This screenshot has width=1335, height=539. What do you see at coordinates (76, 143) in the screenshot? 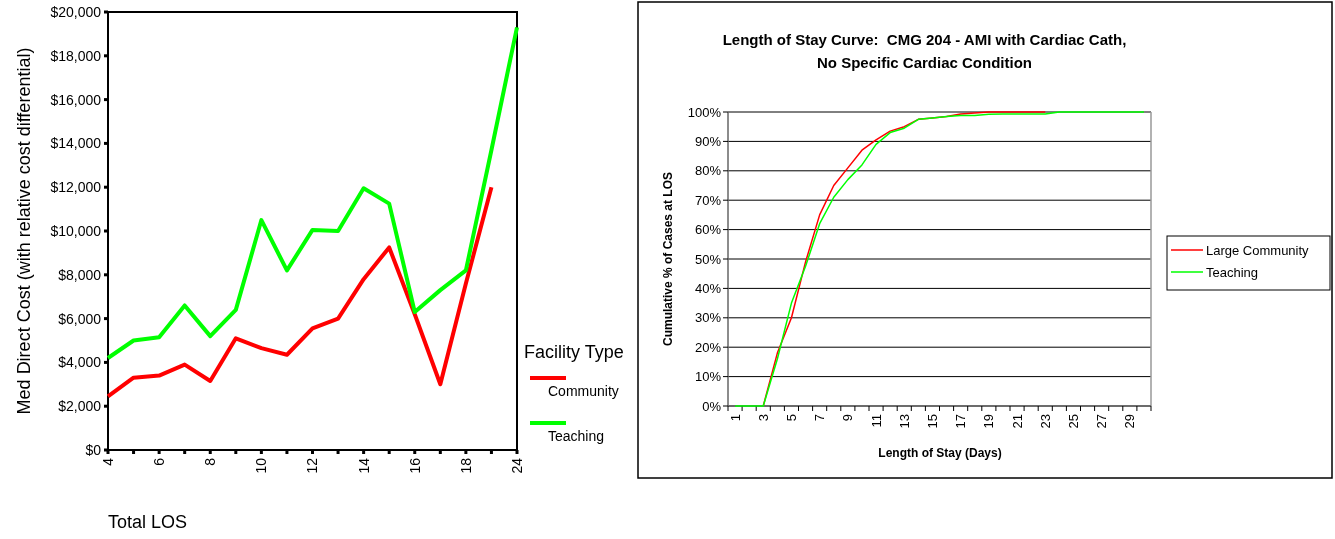
I see `y-tick-label: $14,000` at bounding box center [76, 143].